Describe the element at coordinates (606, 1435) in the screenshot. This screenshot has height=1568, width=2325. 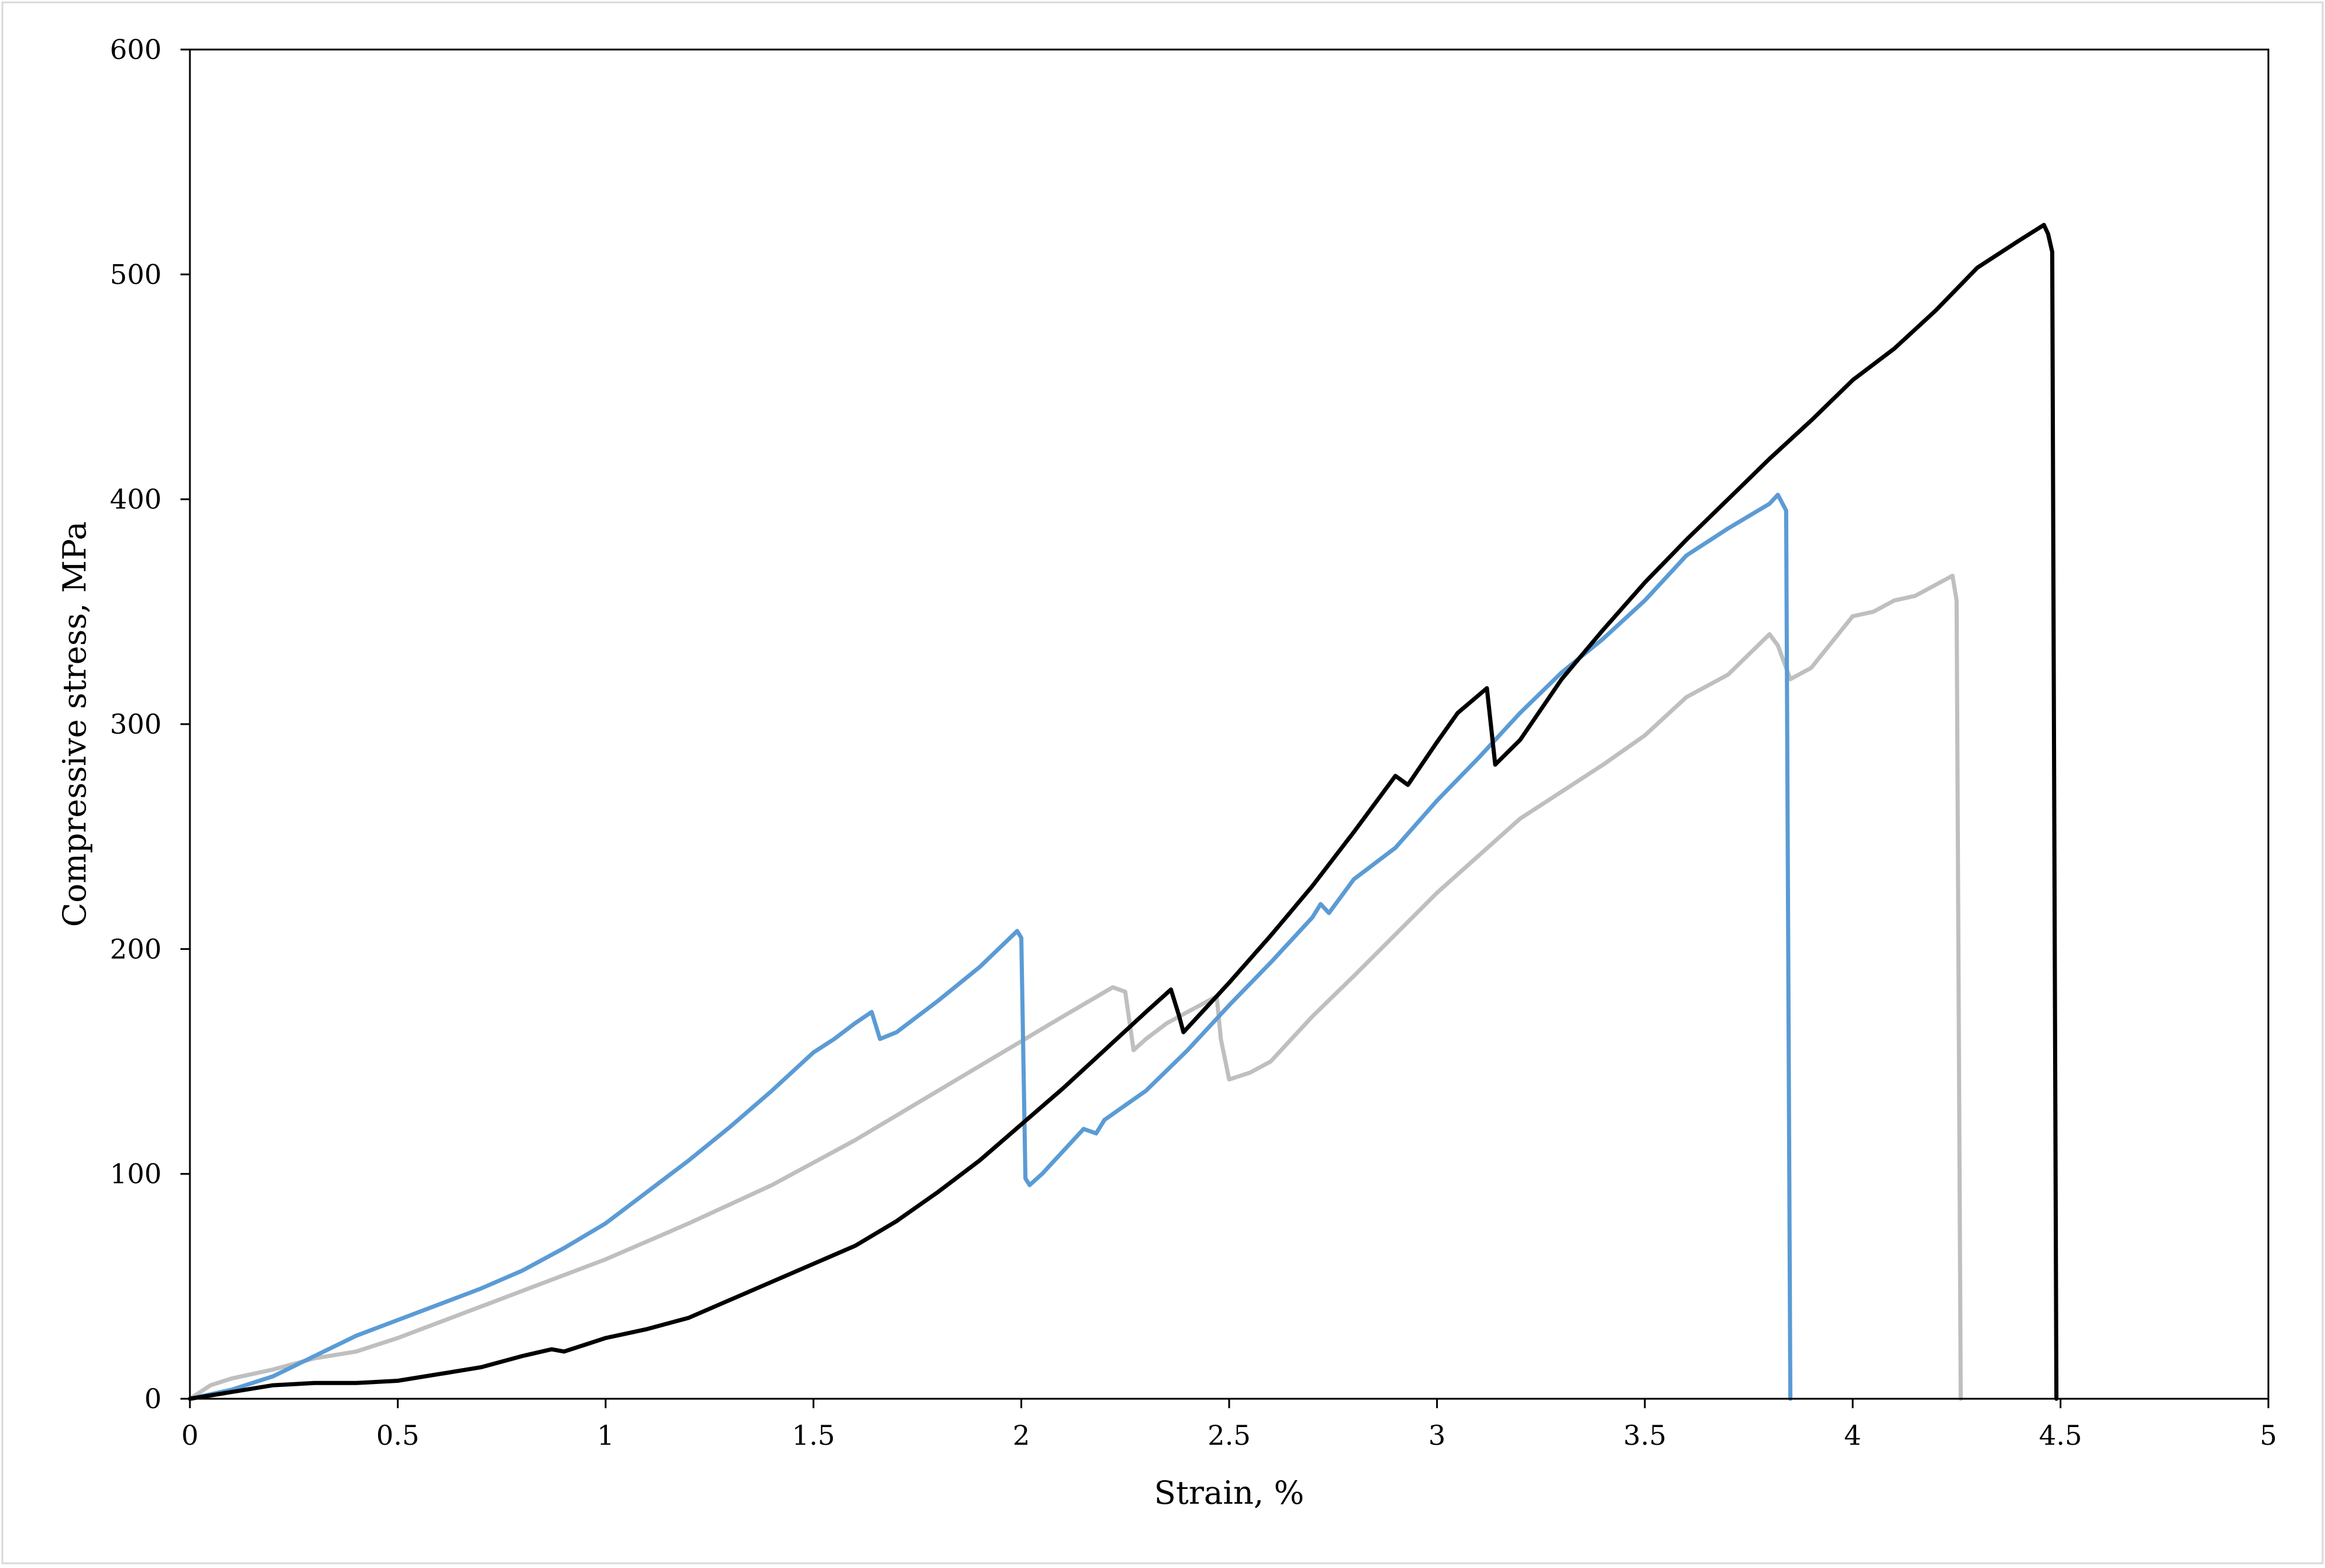
I see `x-tick-label: 1` at that location.